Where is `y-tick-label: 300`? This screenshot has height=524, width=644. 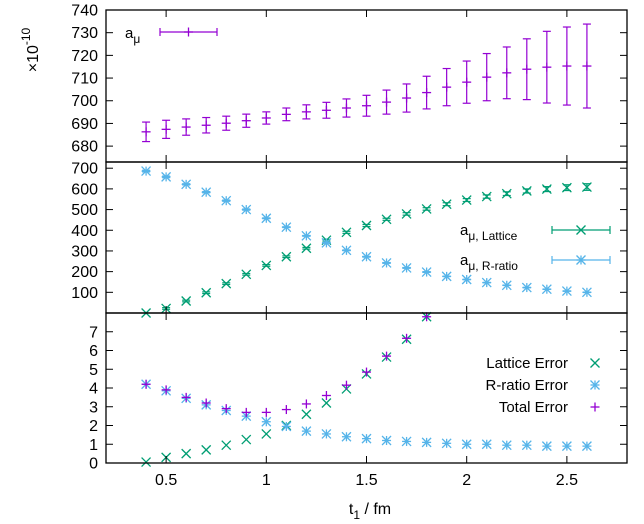 y-tick-label: 300 is located at coordinates (84, 251).